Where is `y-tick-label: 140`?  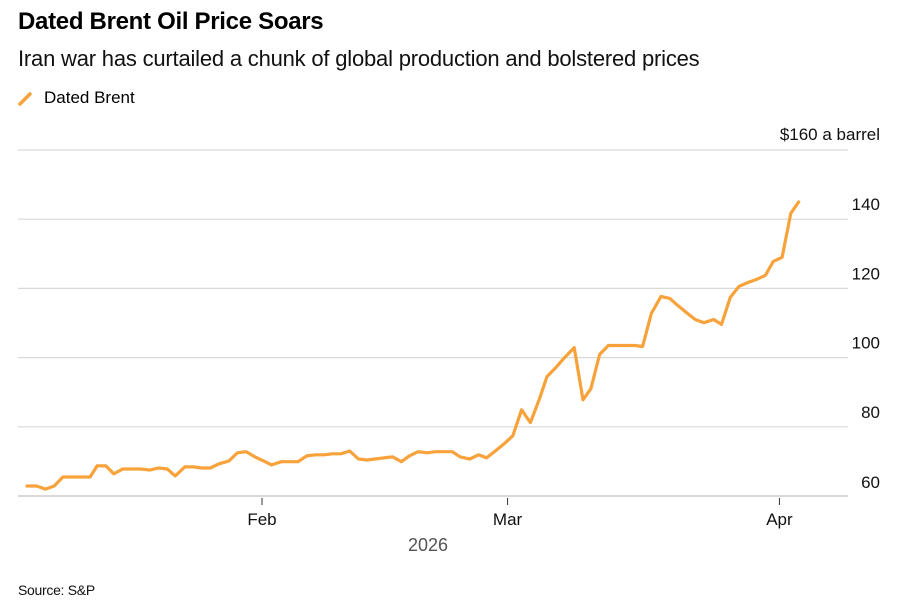
y-tick-label: 140 is located at coordinates (866, 204).